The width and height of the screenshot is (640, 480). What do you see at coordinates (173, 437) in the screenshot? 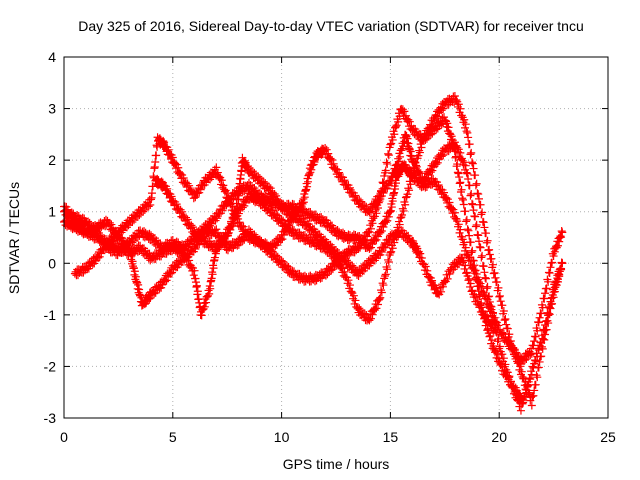
I see `x-tick-label: 5` at bounding box center [173, 437].